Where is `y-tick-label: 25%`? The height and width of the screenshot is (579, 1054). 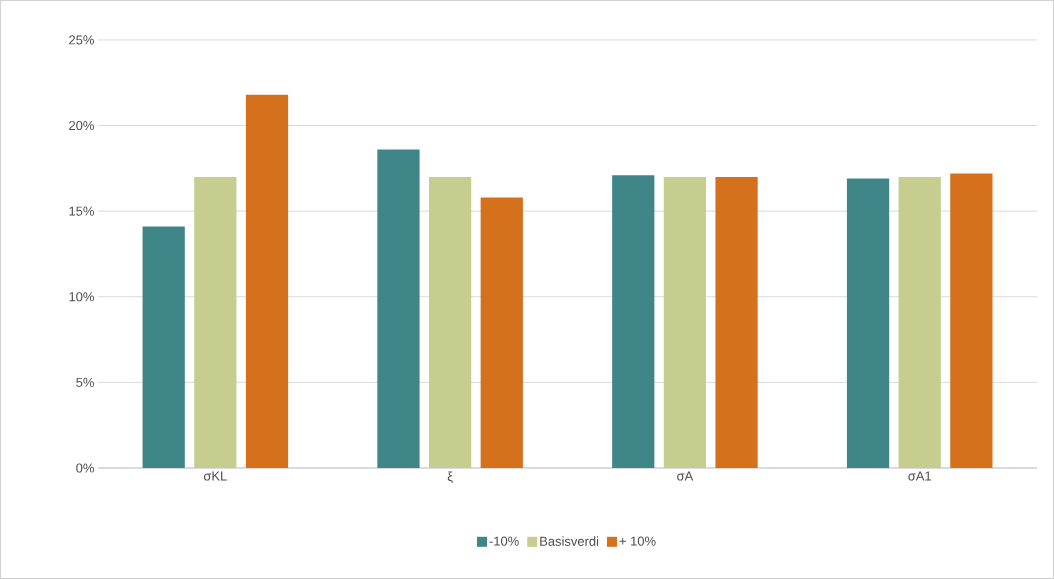 y-tick-label: 25% is located at coordinates (81, 40).